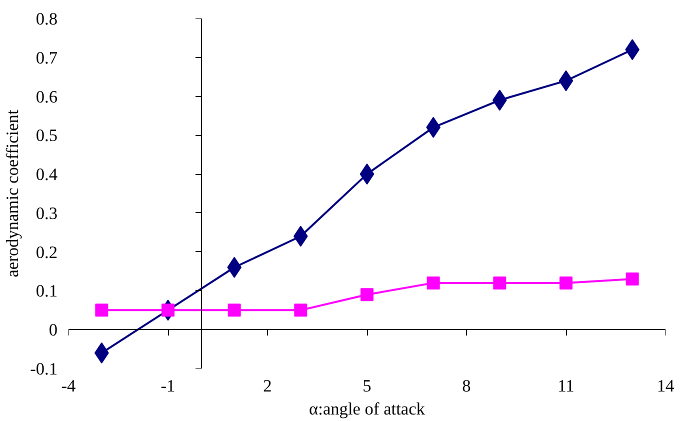 The height and width of the screenshot is (421, 683). Describe the element at coordinates (47, 174) in the screenshot. I see `y-tick-label: 0.4` at that location.